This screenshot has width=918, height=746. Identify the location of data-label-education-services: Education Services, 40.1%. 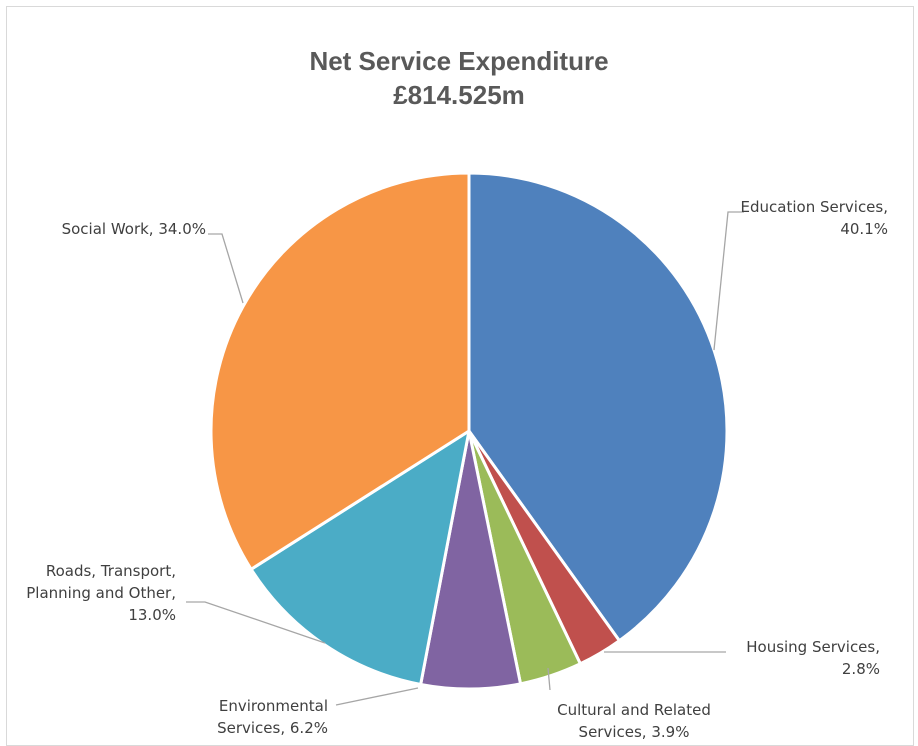
(814, 218).